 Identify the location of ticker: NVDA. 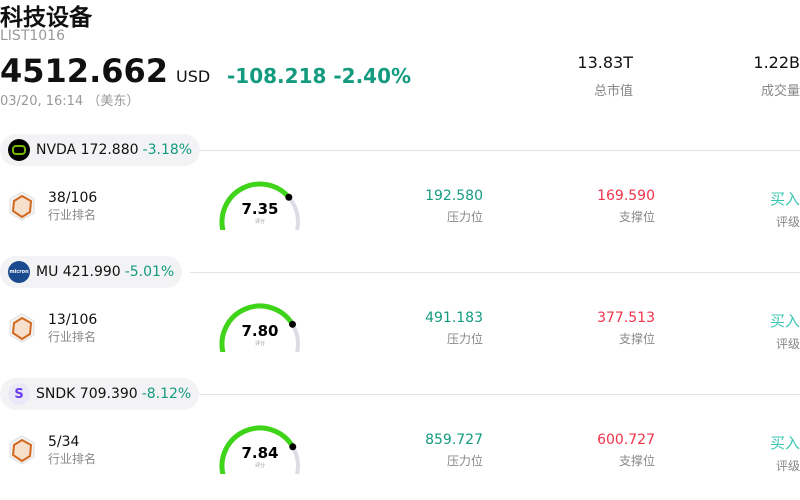
(56, 150).